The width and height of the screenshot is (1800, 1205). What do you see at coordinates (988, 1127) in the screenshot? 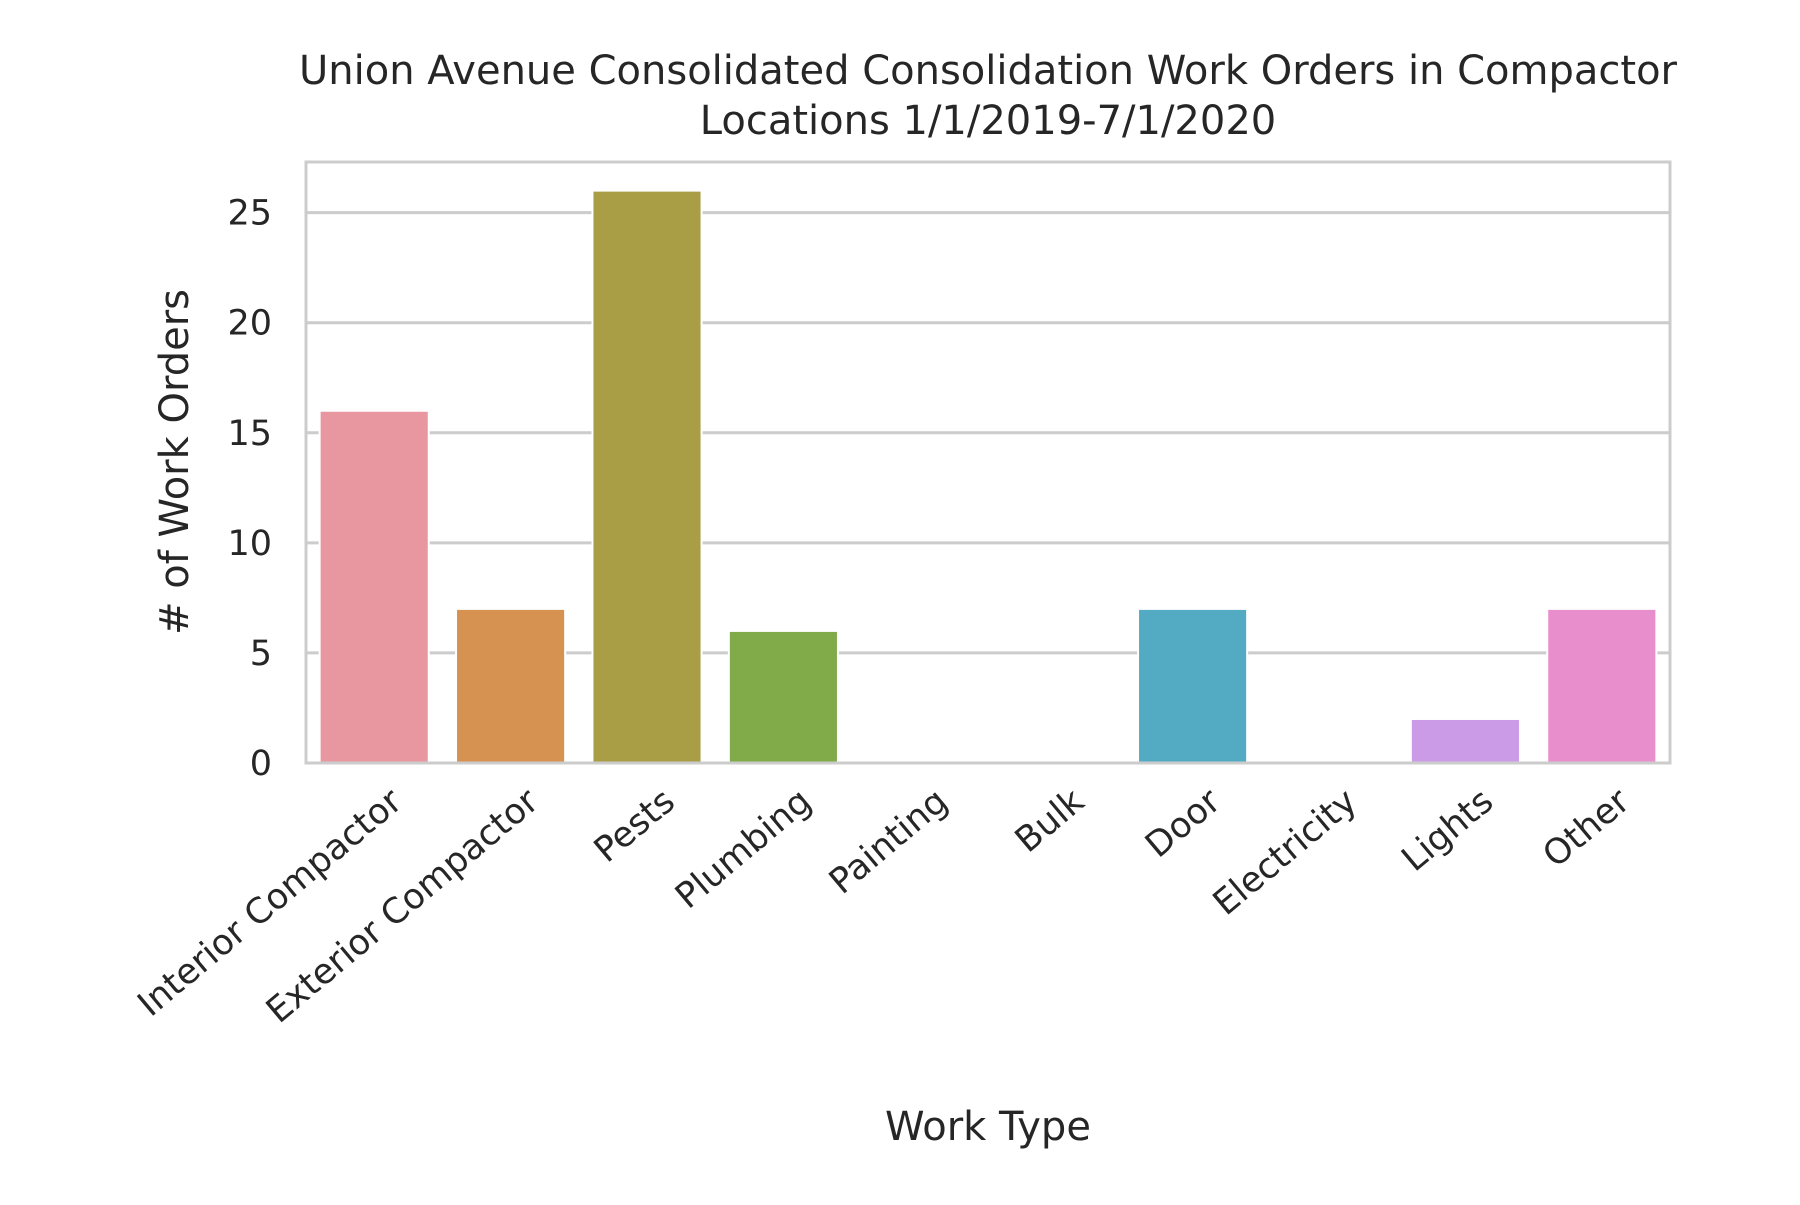
I see `x-axis-label: Work Type` at bounding box center [988, 1127].